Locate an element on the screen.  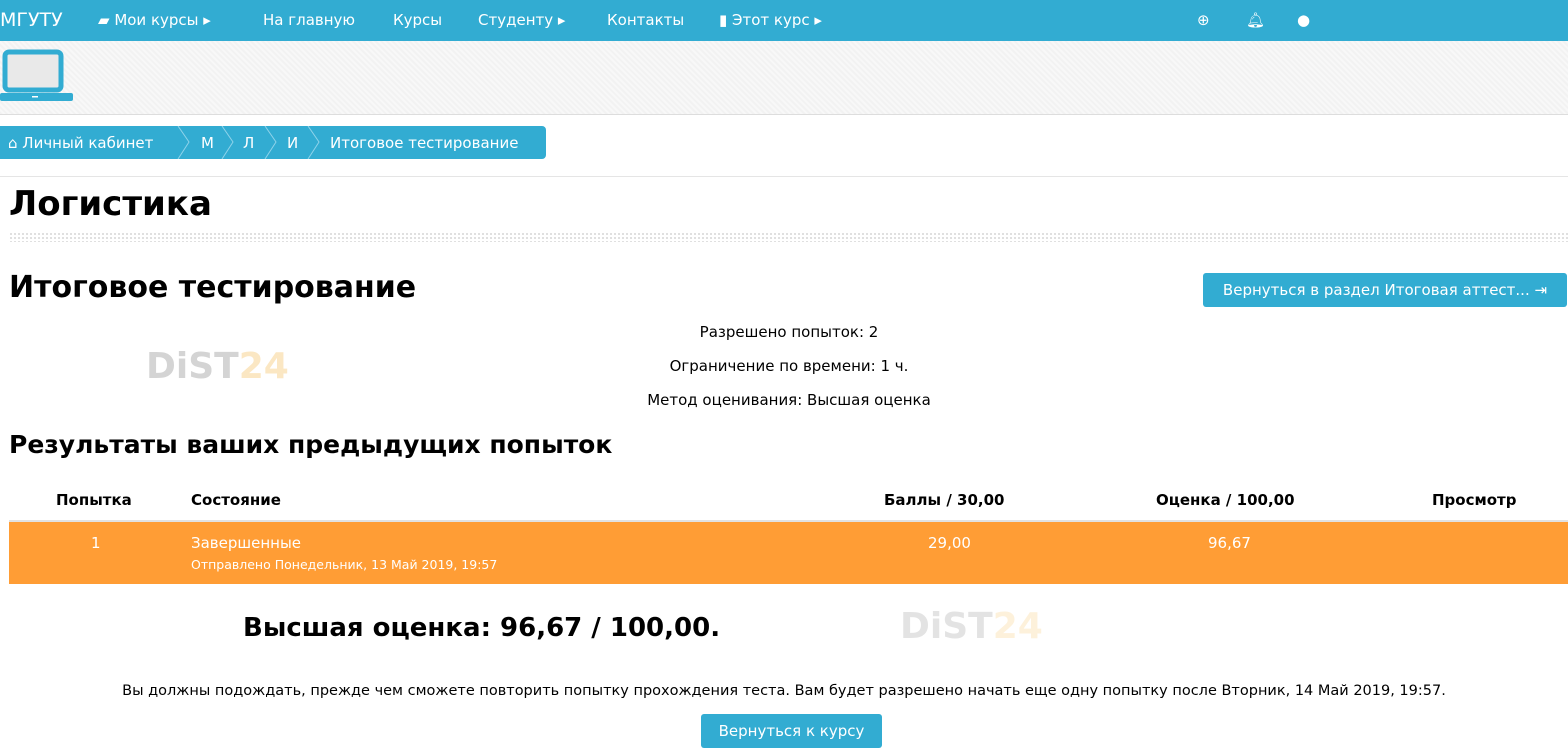
chat-icon: ● is located at coordinates (1304, 20).